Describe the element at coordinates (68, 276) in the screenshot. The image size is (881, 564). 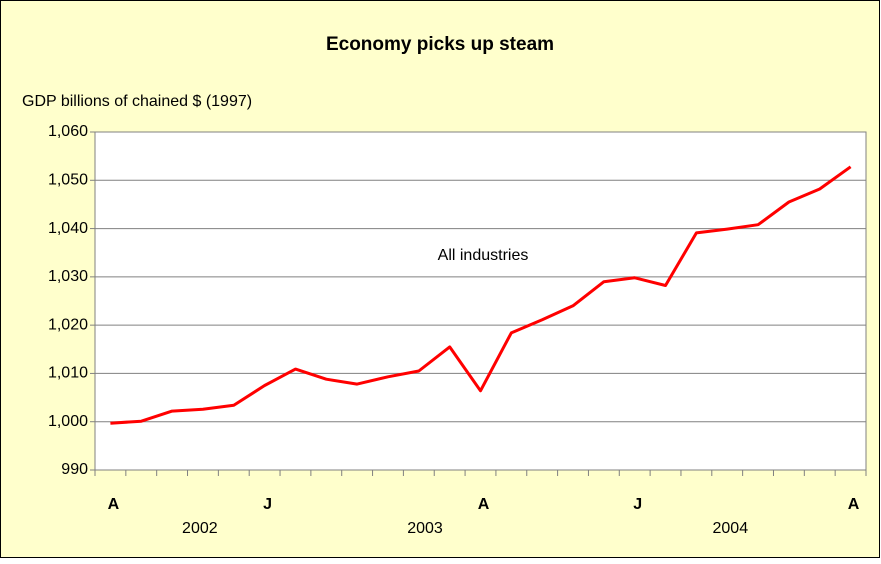
I see `y-tick-label: 1,030` at that location.